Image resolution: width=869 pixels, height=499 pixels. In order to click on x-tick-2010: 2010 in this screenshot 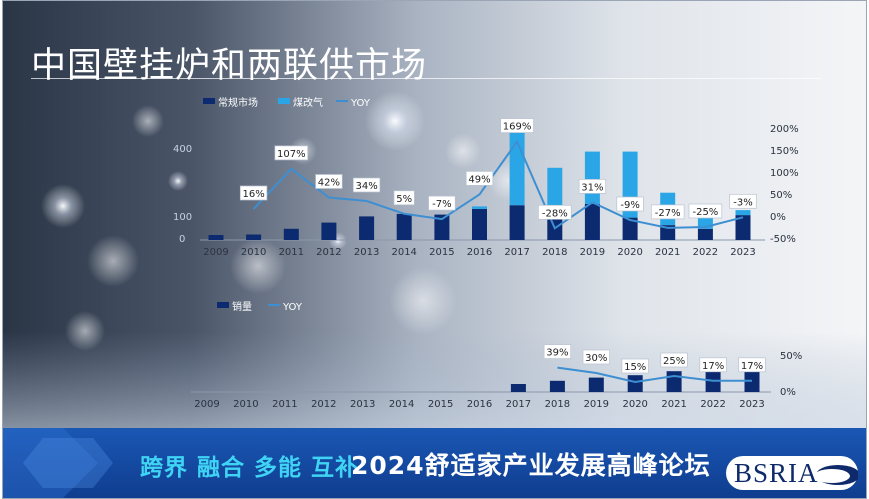, I will do `click(253, 252)`.